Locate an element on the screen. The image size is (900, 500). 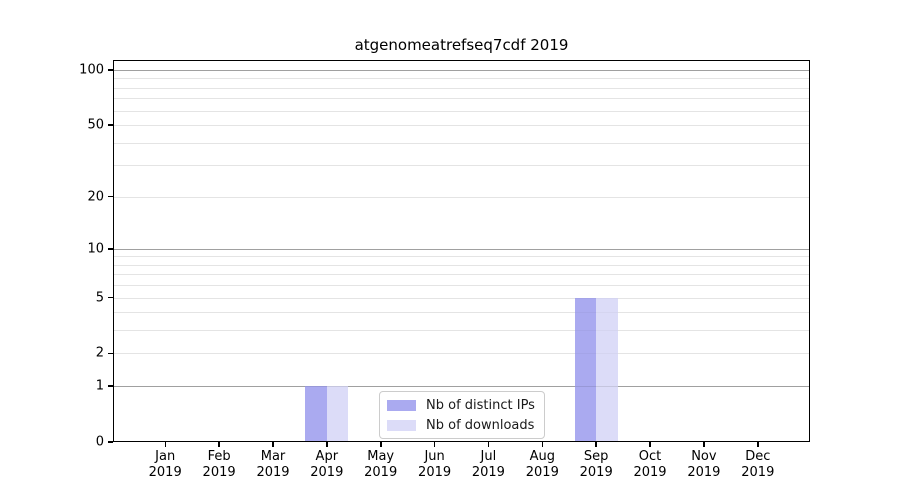
x-tick-label-jan-2019: Jan 2019 is located at coordinates (165, 464).